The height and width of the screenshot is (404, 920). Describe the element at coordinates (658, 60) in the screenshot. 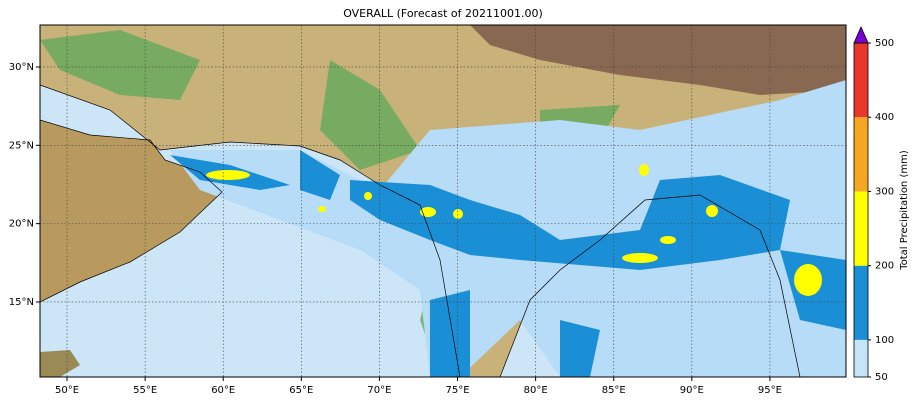

I see `terrain-mountains` at that location.